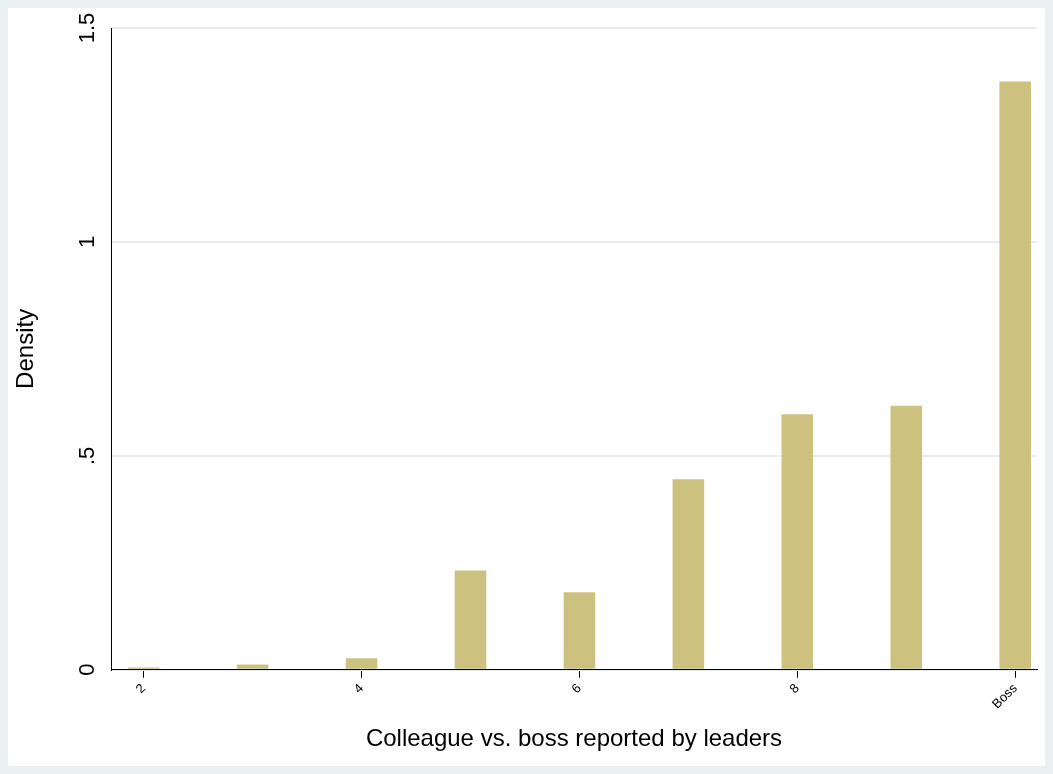  I want to click on x-tick-label: 6, so click(576, 688).